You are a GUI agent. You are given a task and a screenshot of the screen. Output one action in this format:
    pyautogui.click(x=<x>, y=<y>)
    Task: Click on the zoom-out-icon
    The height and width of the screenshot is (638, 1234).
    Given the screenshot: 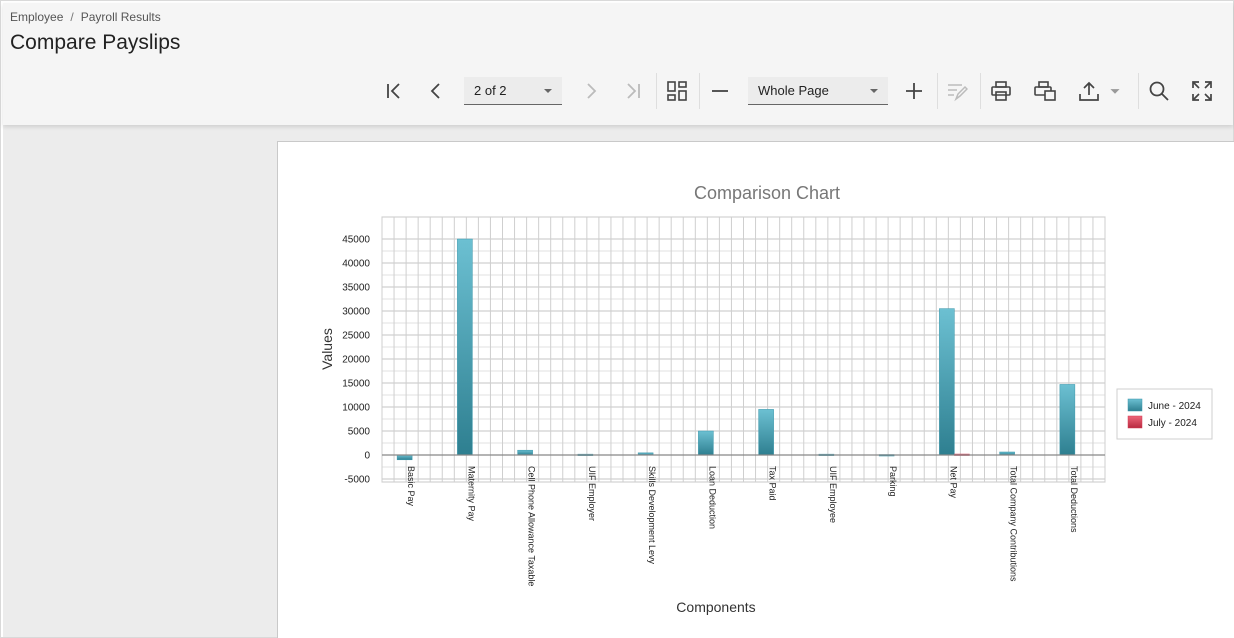 What is the action you would take?
    pyautogui.click(x=720, y=91)
    